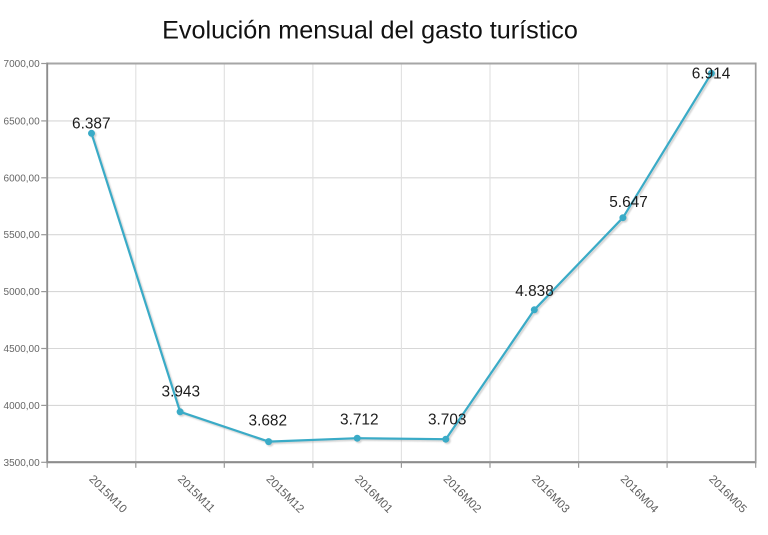 This screenshot has width=768, height=535. Describe the element at coordinates (181, 391) in the screenshot. I see `svg-text: 3.943` at that location.